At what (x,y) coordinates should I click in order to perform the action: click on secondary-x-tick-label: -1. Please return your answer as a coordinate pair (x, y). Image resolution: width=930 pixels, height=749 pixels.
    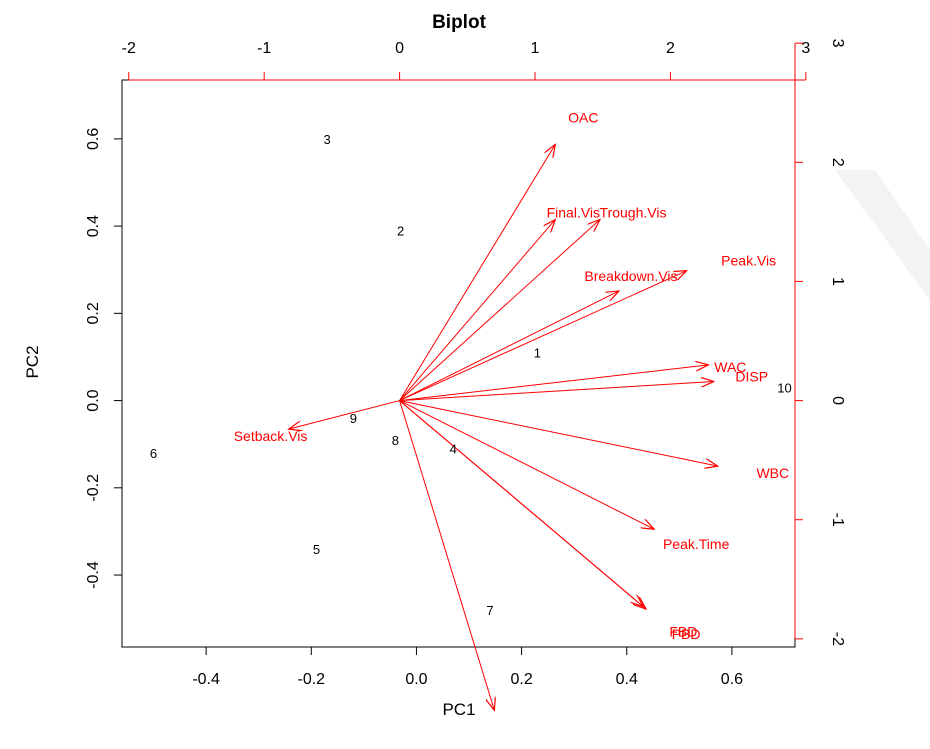
    Looking at the image, I should click on (264, 48).